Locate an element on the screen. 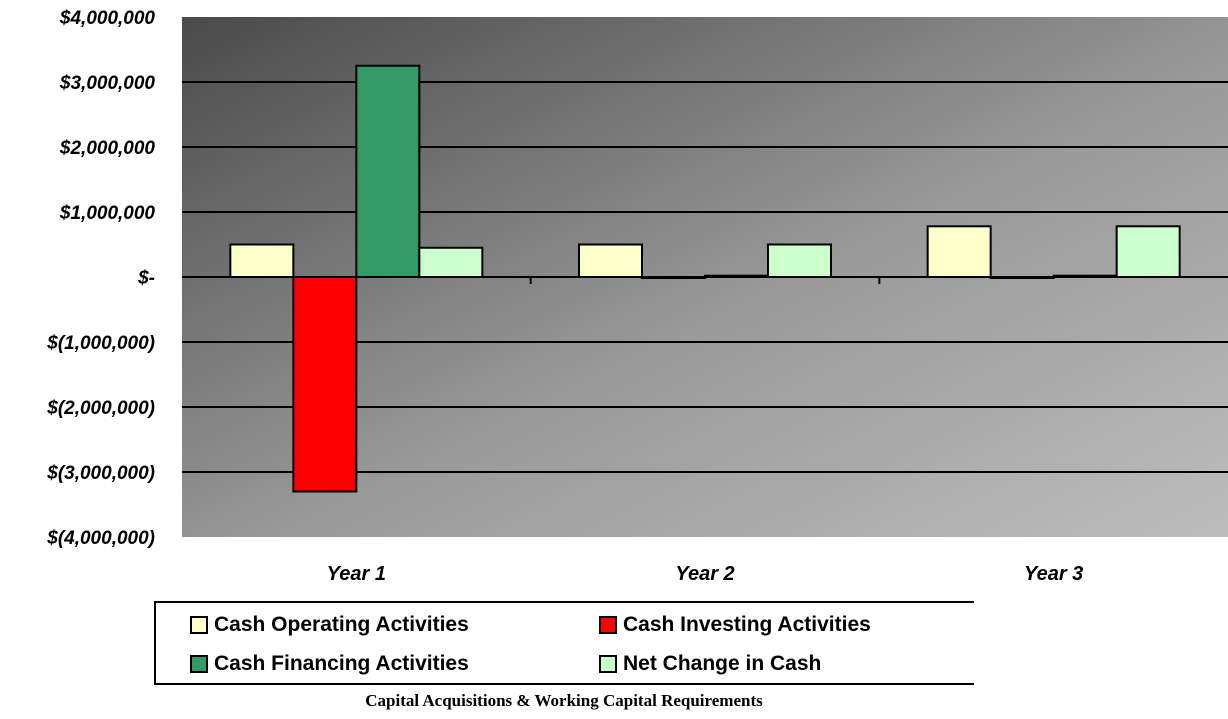 The image size is (1228, 719). legend-item-cash-investing: Cash Investing Activities is located at coordinates (735, 625).